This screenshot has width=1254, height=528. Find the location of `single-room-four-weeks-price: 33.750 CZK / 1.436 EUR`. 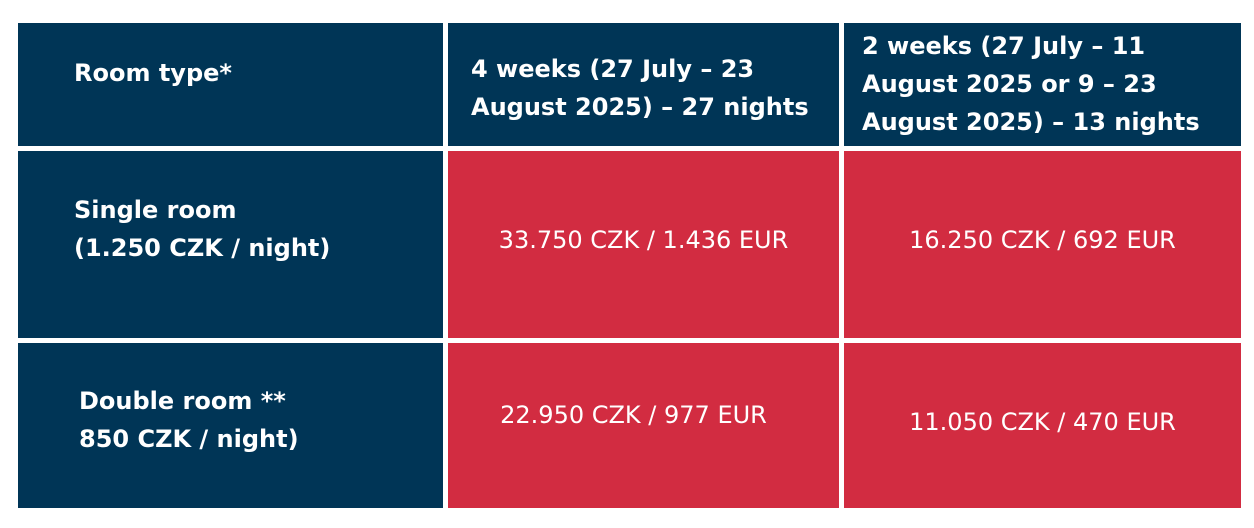

single-room-four-weeks-price: 33.750 CZK / 1.436 EUR is located at coordinates (643, 240).